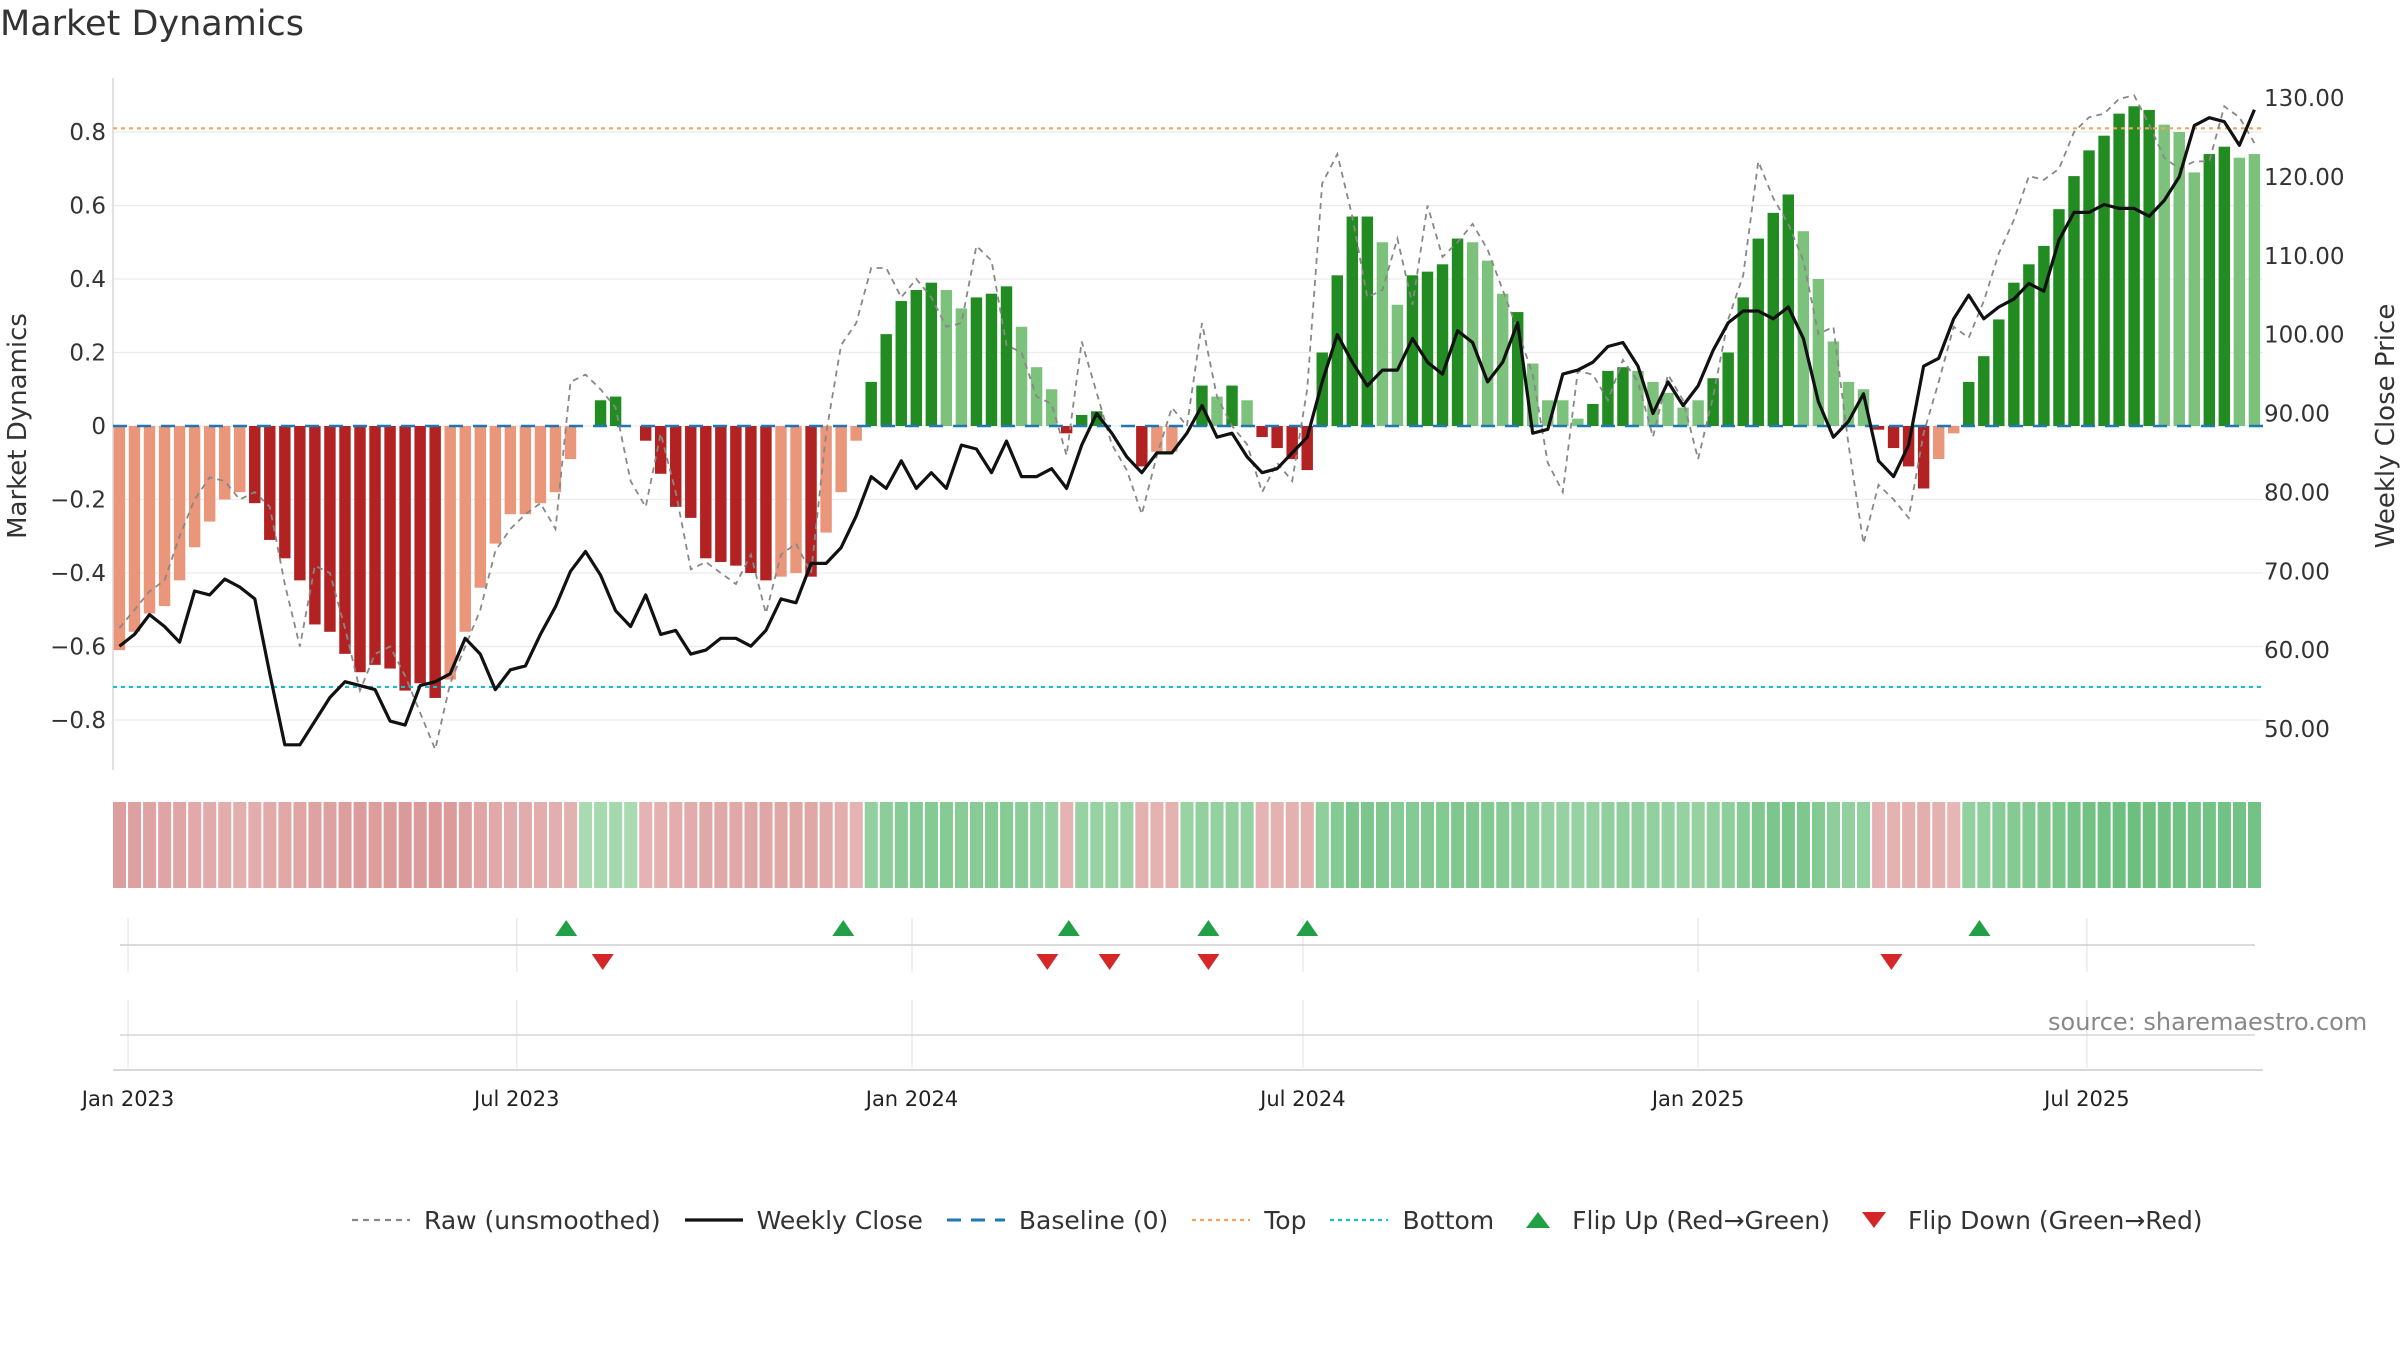 The width and height of the screenshot is (2400, 1350). Describe the element at coordinates (2297, 415) in the screenshot. I see `y2-tick-label: 90.00` at that location.